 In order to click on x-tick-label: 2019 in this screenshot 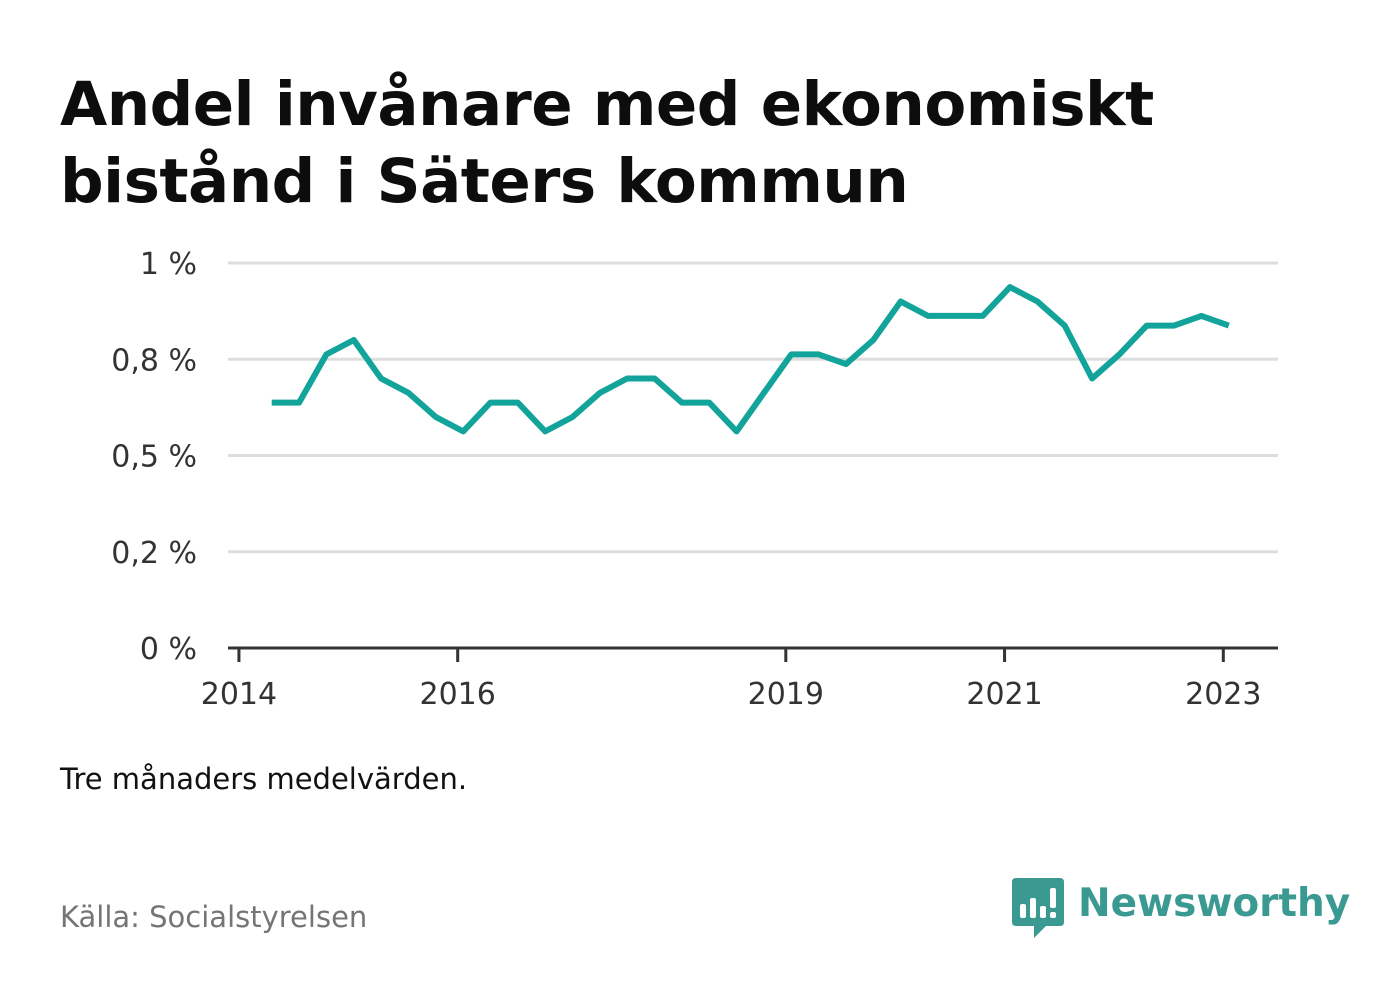, I will do `click(786, 694)`.